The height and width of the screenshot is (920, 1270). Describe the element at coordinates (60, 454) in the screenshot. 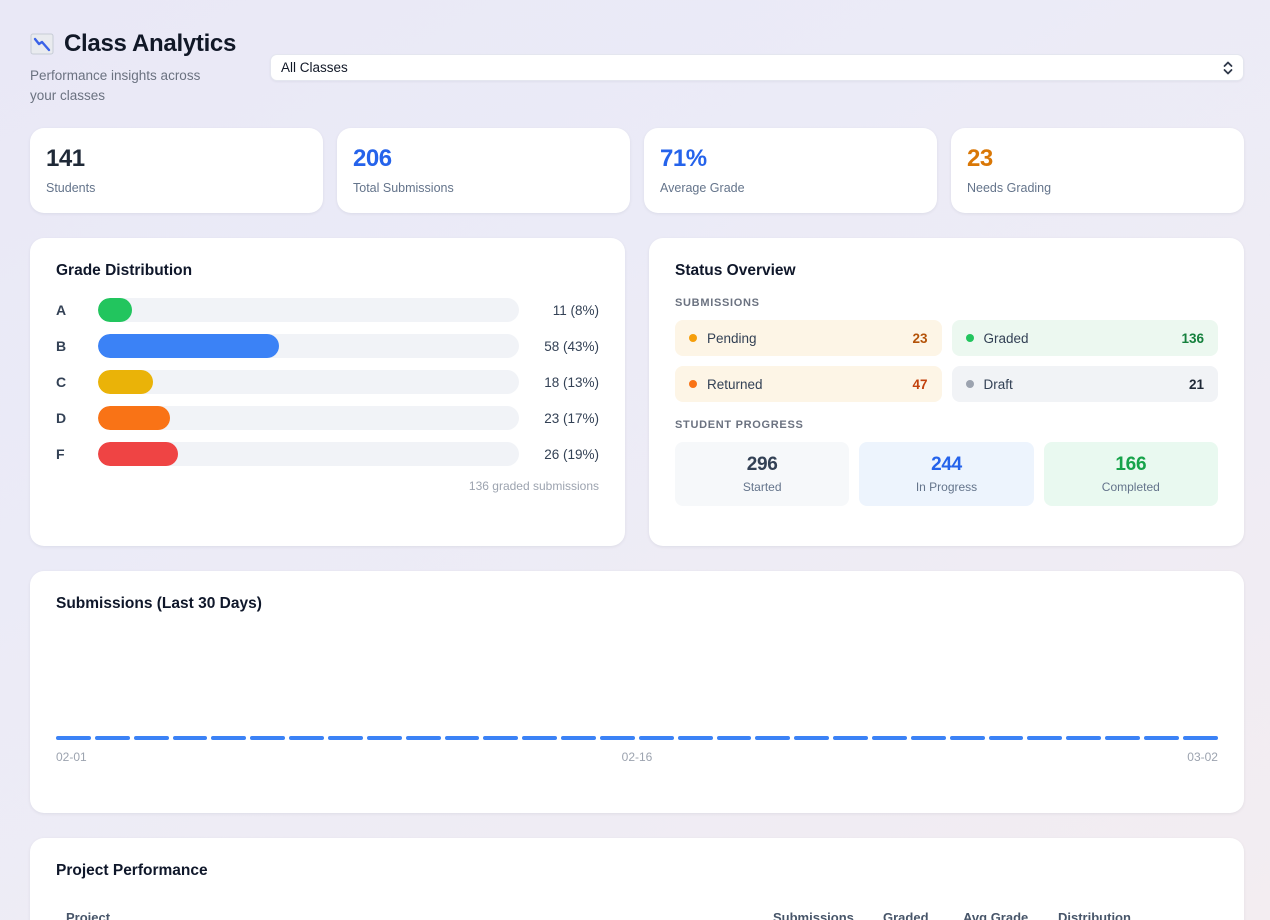

I see `grade-letter: F` at that location.